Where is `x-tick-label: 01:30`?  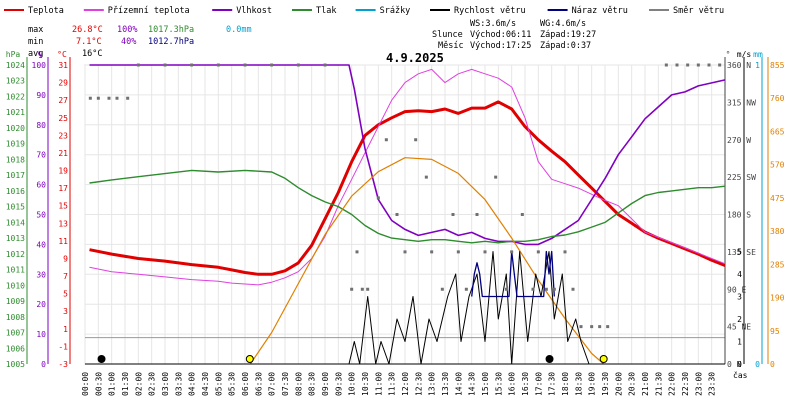 x-tick-label: 01:30 is located at coordinates (125, 384).